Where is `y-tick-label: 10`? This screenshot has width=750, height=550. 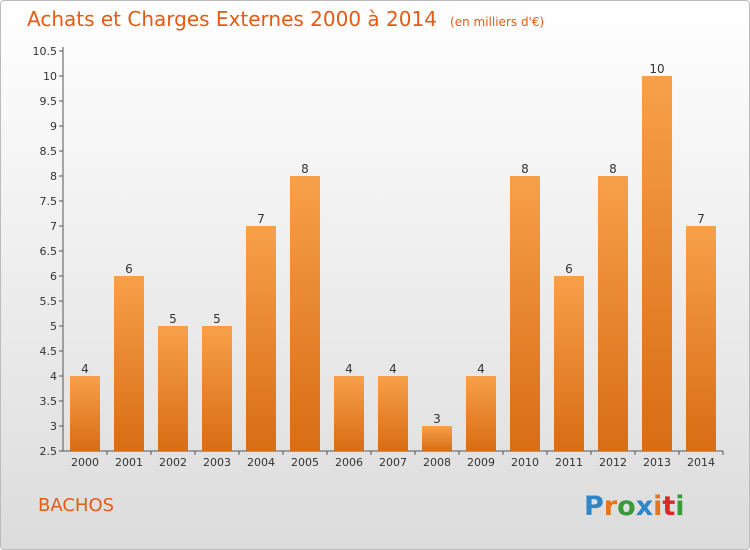 y-tick-label: 10 is located at coordinates (50, 76).